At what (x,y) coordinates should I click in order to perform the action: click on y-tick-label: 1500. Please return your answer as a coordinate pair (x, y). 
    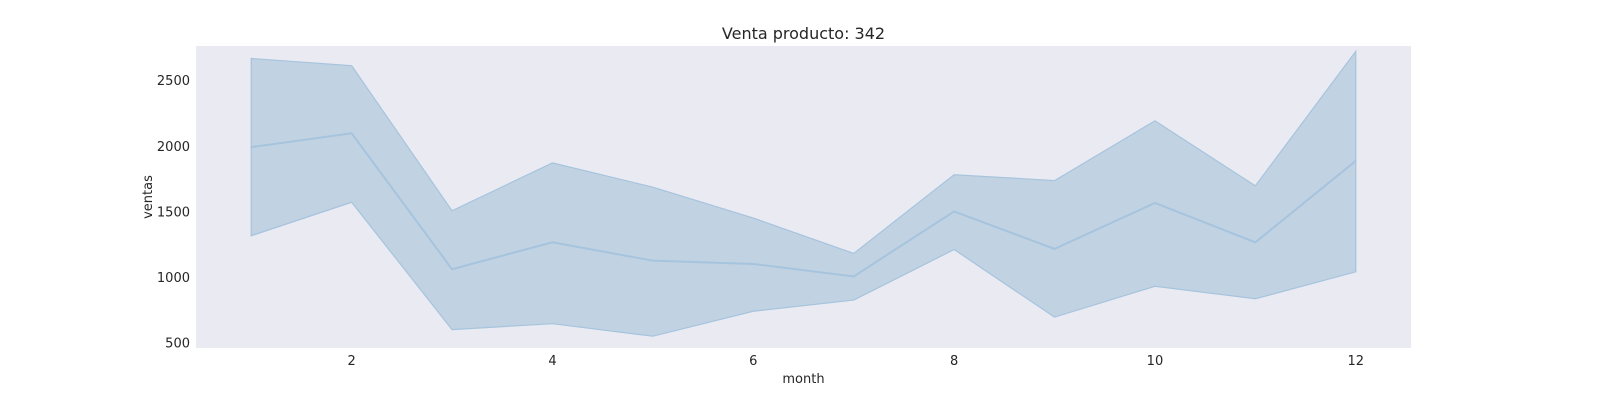
    Looking at the image, I should click on (173, 212).